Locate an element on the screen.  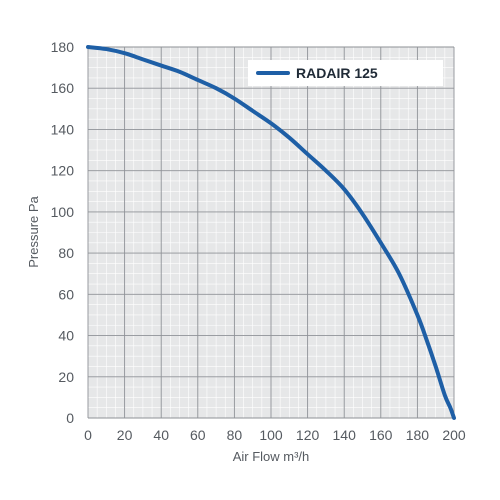
x-tick-label: 40 is located at coordinates (161, 435).